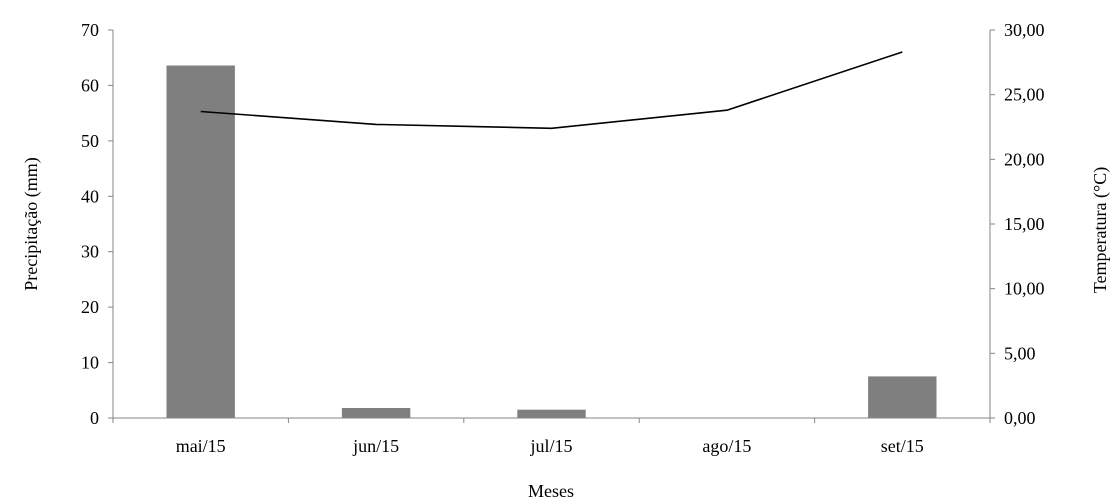 This screenshot has width=1118, height=504. What do you see at coordinates (201, 446) in the screenshot?
I see `x-tick-label: mai/15` at bounding box center [201, 446].